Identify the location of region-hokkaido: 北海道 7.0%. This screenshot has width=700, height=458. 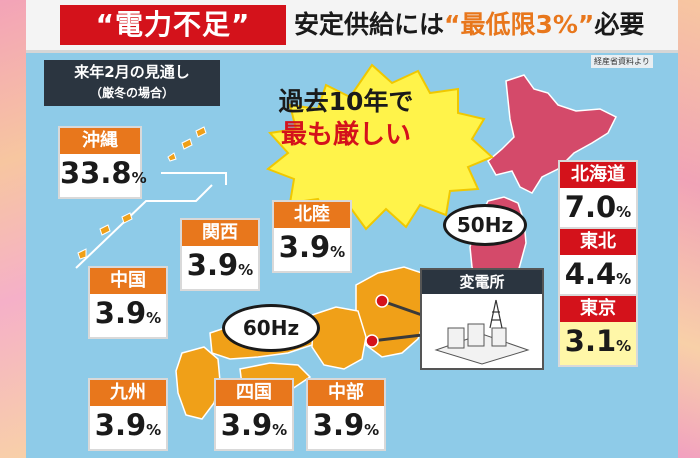
(598, 196).